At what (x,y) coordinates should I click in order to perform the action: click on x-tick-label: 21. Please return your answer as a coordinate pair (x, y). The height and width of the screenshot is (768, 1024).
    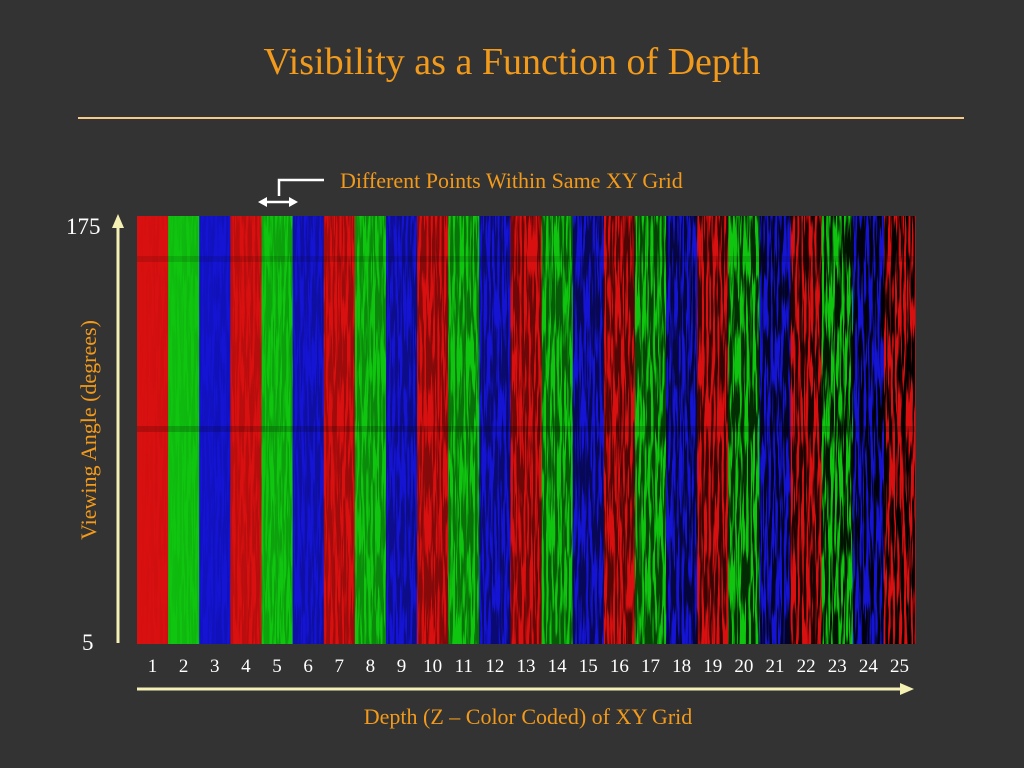
    Looking at the image, I should click on (774, 666).